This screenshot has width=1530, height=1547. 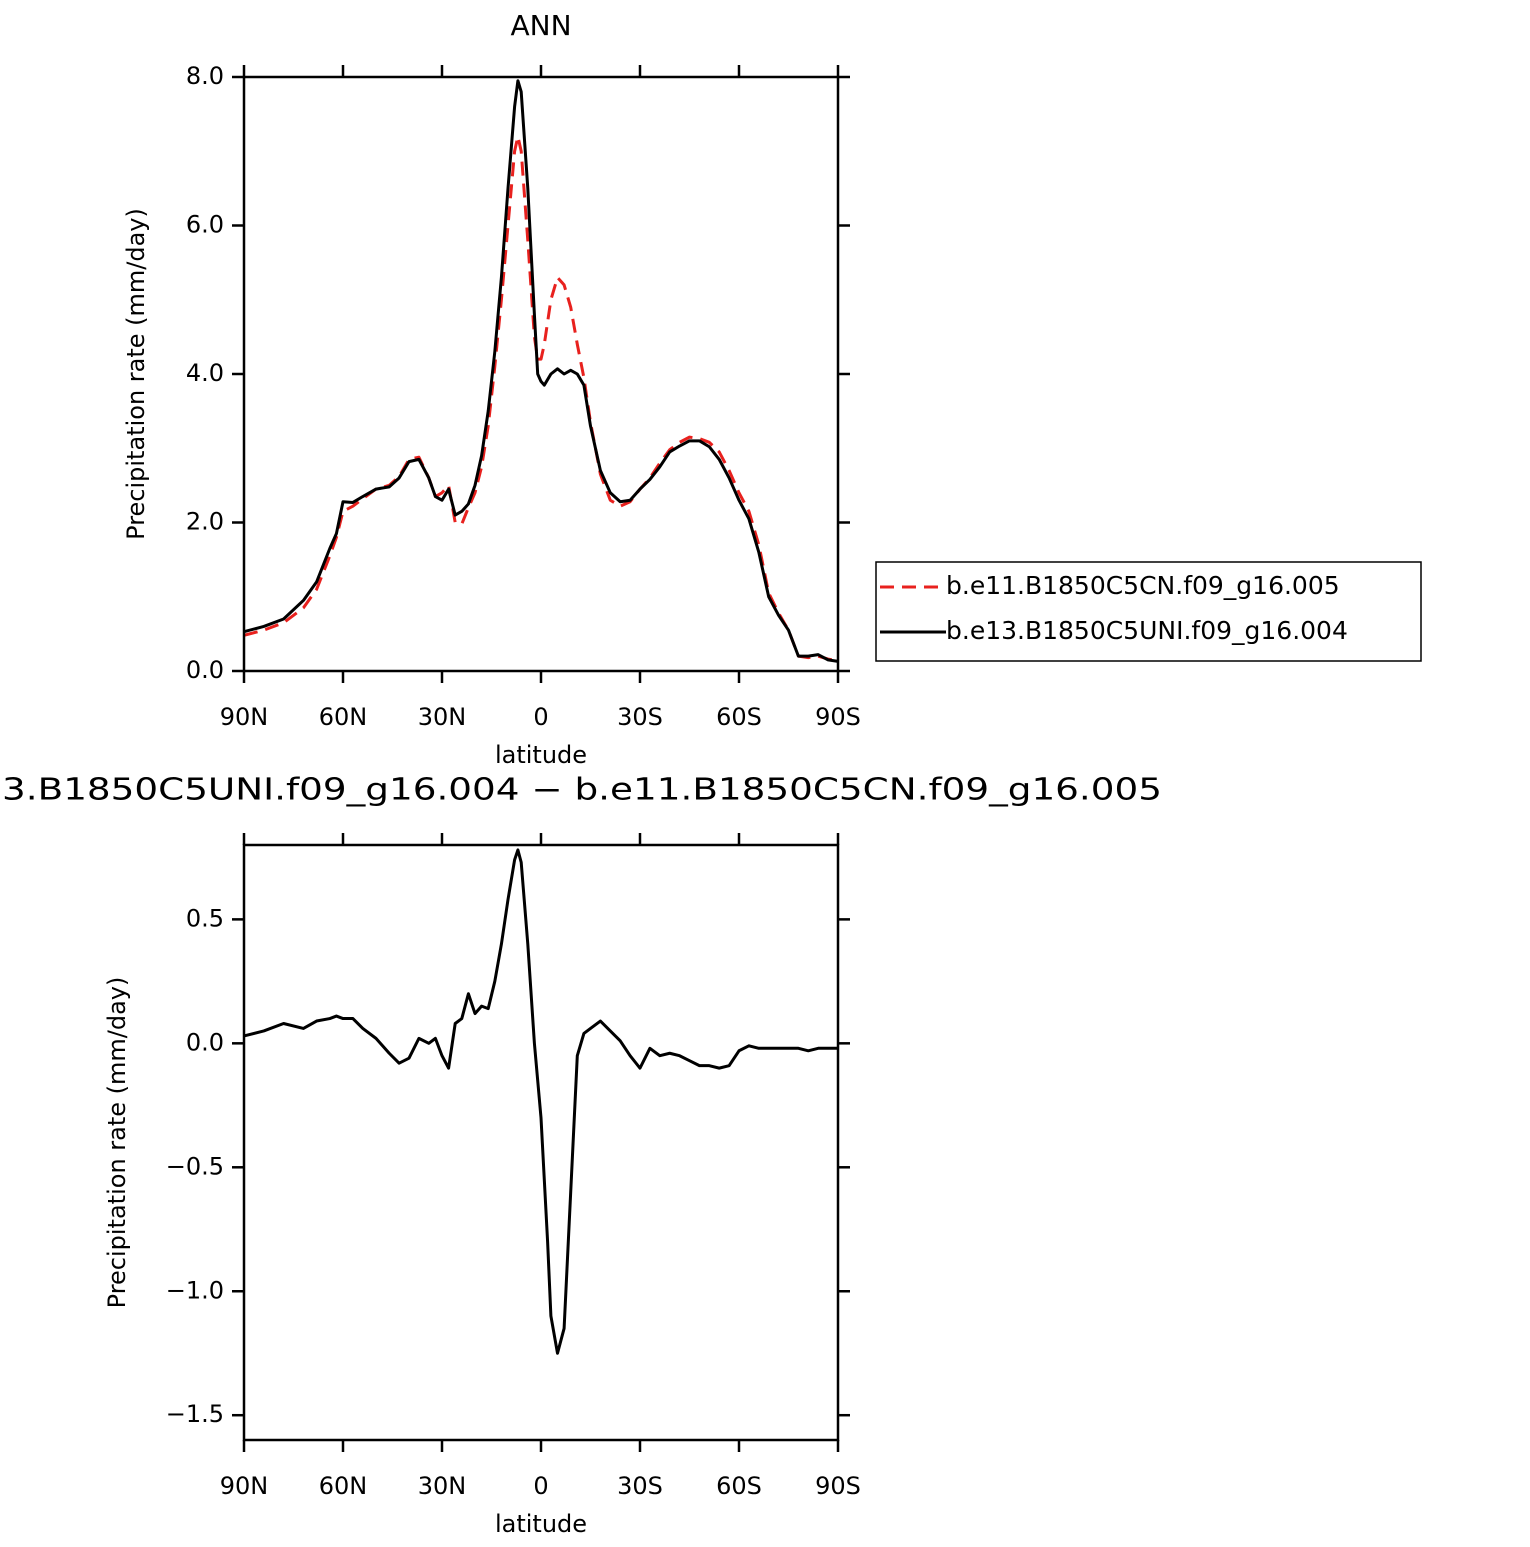 I want to click on y-tick-label: −1.0, so click(x=195, y=1290).